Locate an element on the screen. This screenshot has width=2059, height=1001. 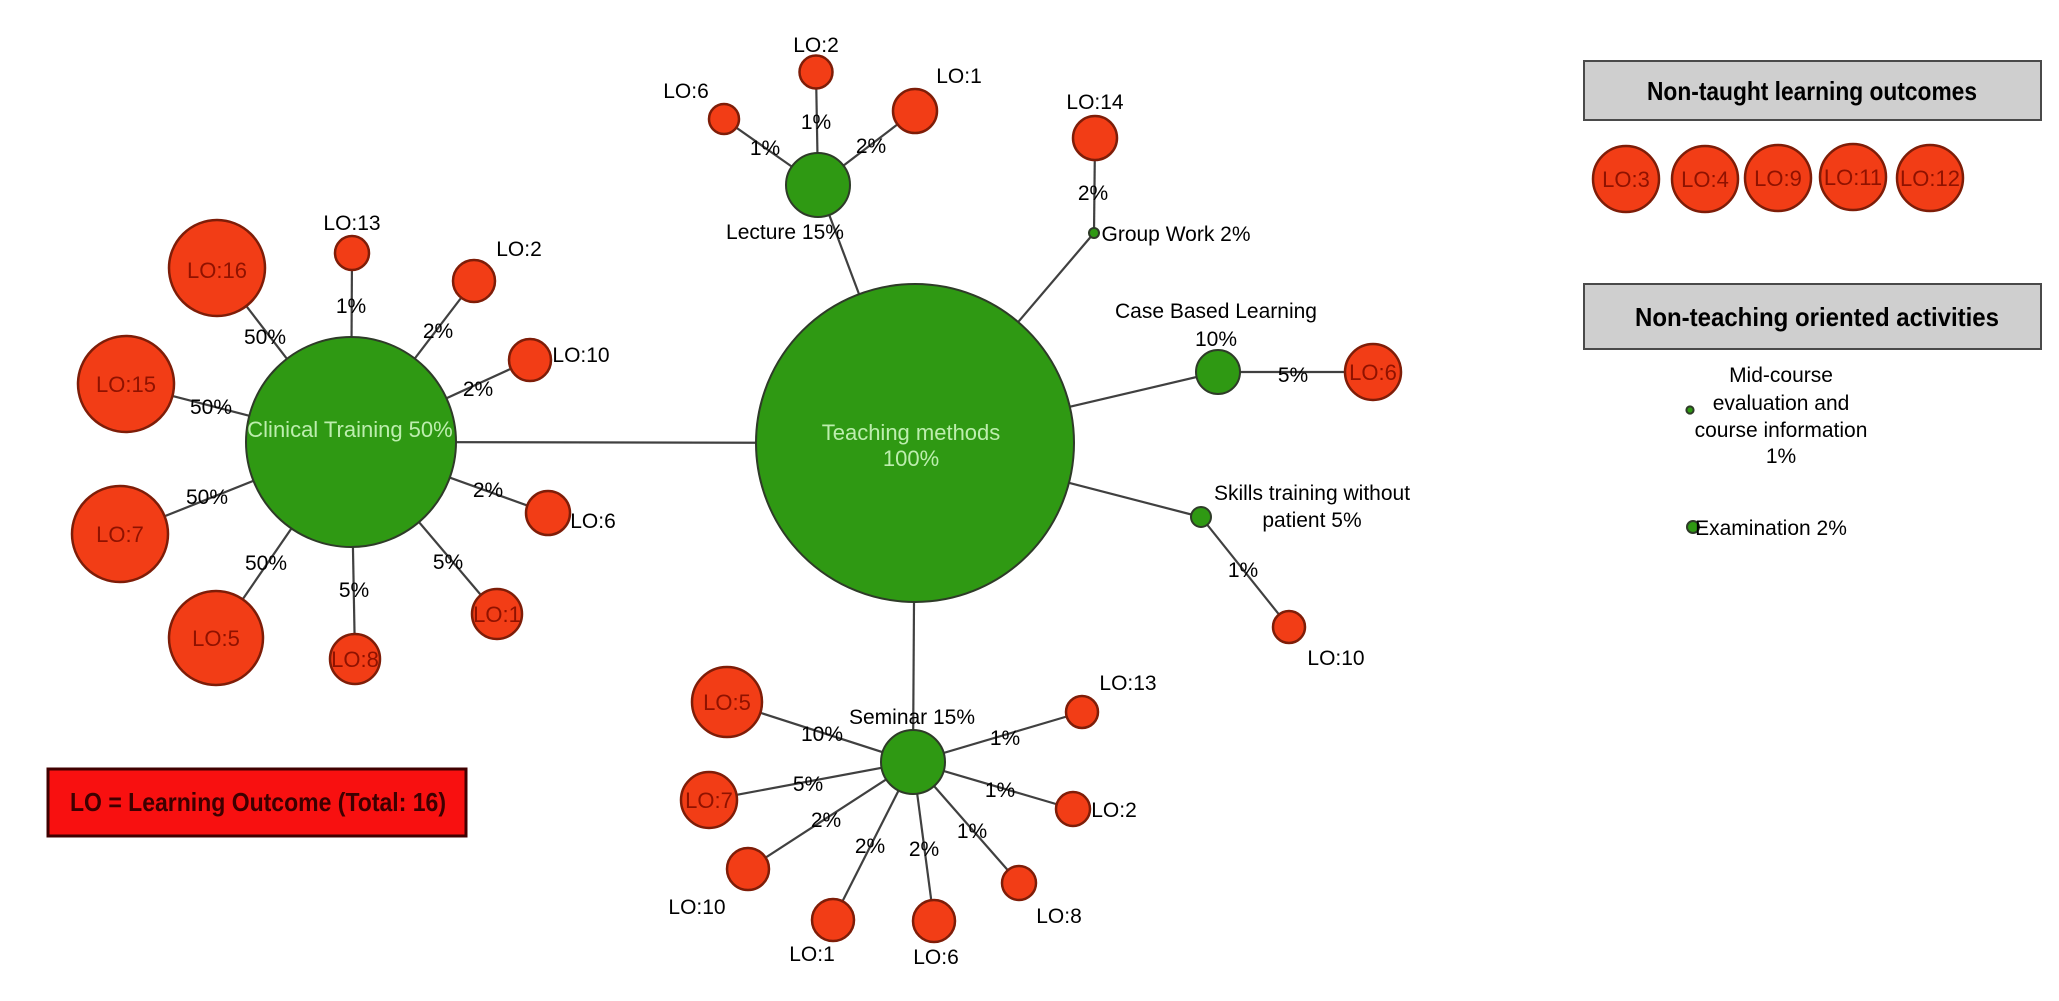
svg-text: LO:15 is located at coordinates (126, 384).